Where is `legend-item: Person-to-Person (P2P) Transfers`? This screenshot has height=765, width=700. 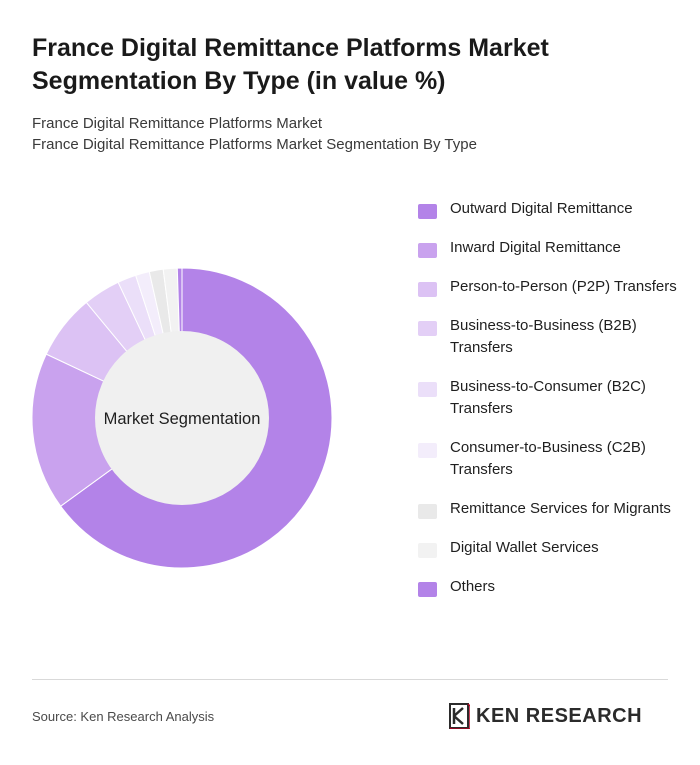
legend-item: Person-to-Person (P2P) Transfers is located at coordinates (553, 287).